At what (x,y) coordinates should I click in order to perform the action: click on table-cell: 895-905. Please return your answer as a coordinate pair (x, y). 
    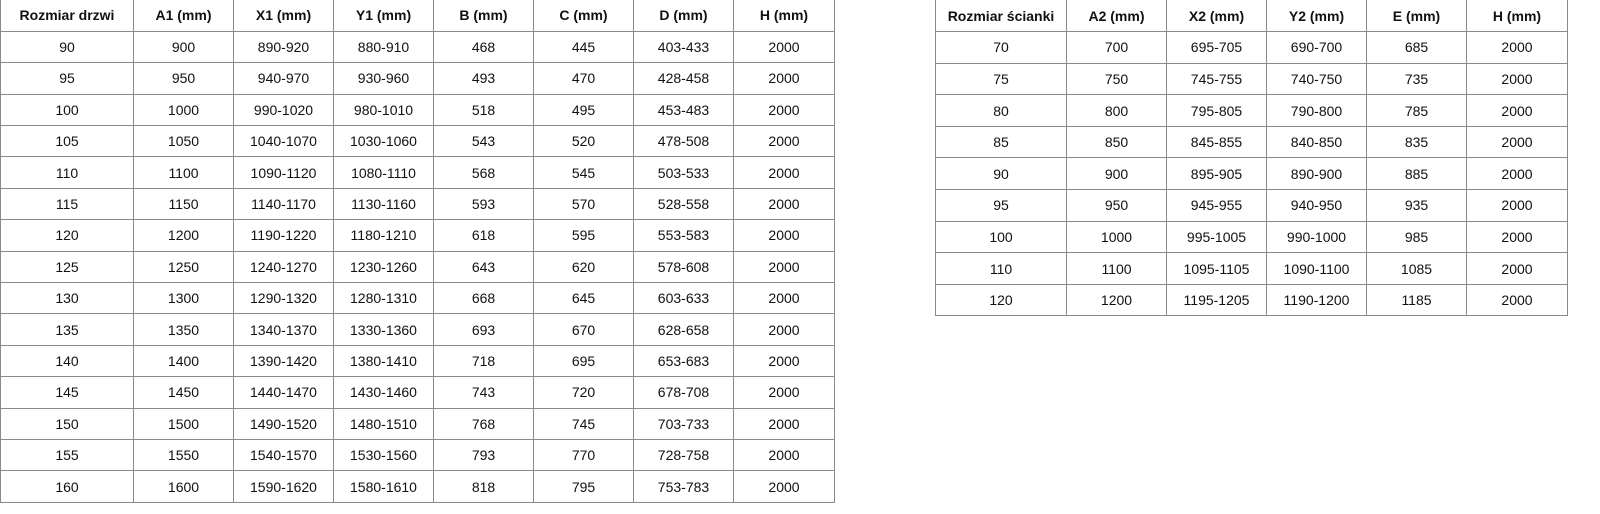
    Looking at the image, I should click on (1216, 174).